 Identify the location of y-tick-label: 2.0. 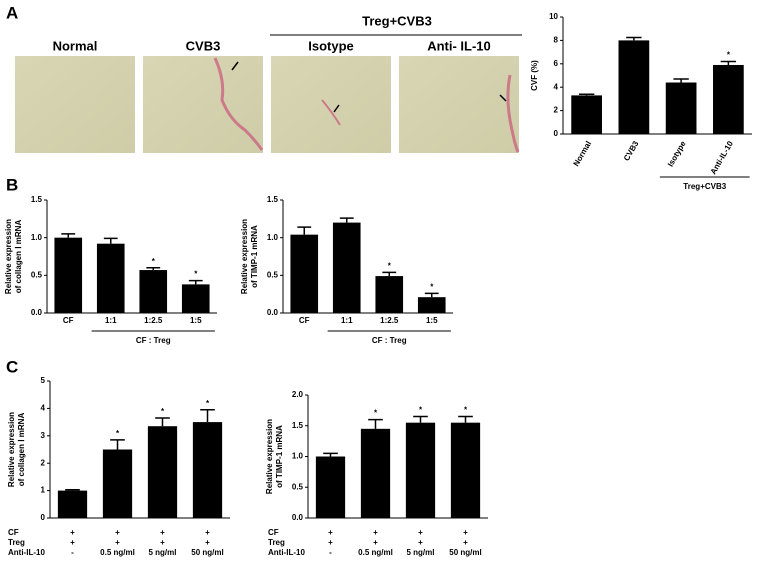
(298, 394).